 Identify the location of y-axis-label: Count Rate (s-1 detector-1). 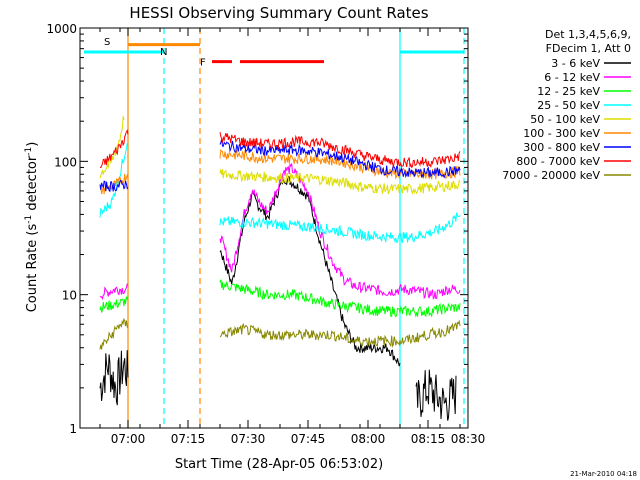
(32, 227).